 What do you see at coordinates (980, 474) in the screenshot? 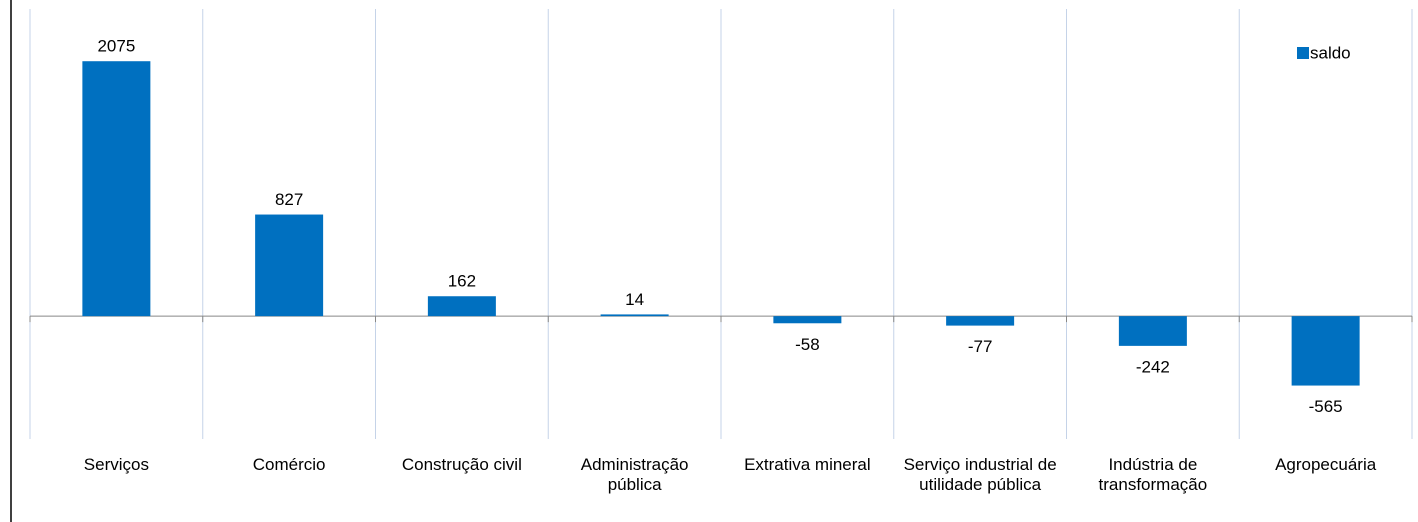
I see `x-tick-label: Serviço industrial de utilidade pública` at bounding box center [980, 474].